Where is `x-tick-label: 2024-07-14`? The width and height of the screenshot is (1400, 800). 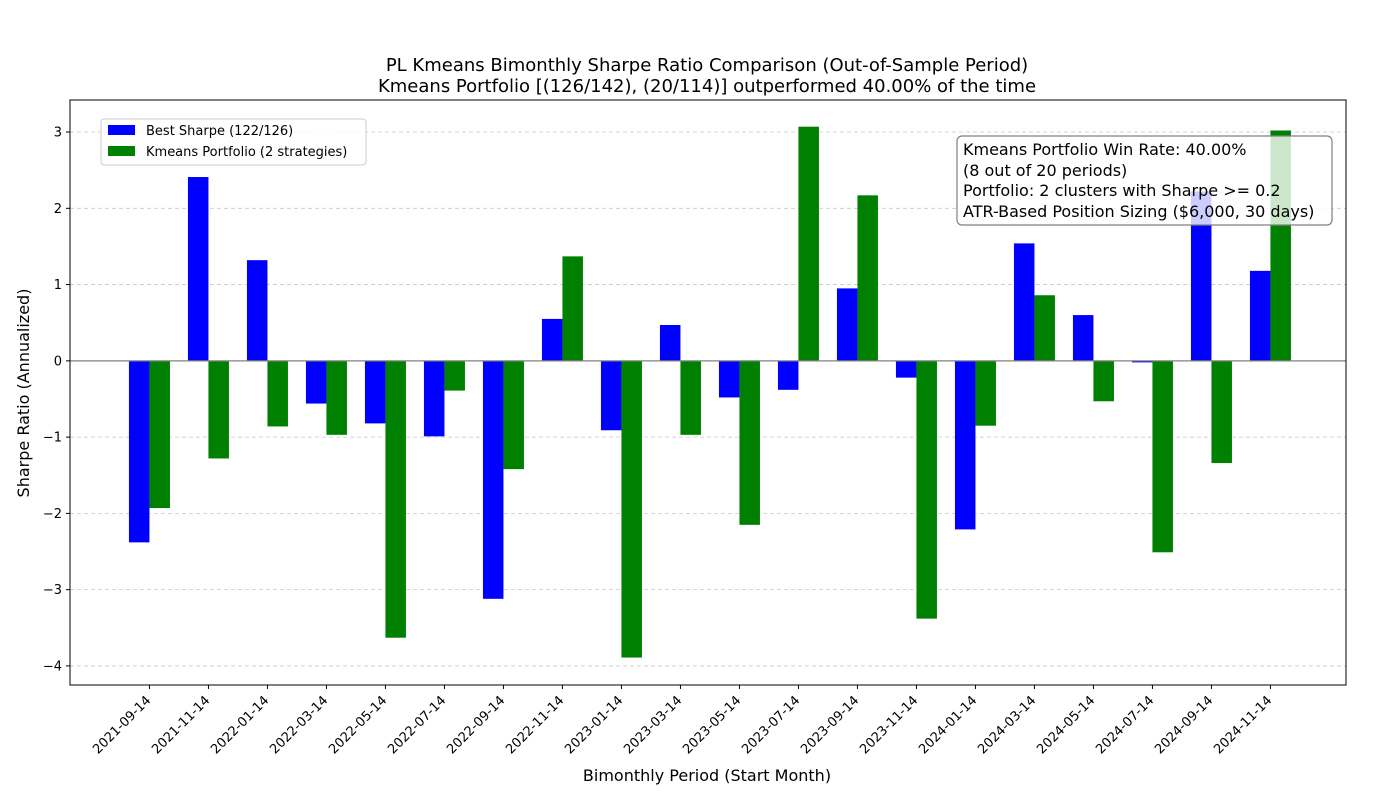 x-tick-label: 2024-07-14 is located at coordinates (1125, 725).